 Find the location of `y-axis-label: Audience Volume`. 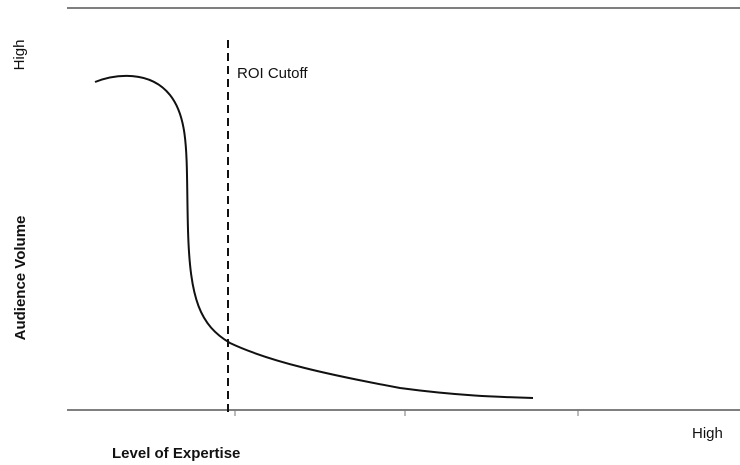

y-axis-label: Audience Volume is located at coordinates (20, 278).